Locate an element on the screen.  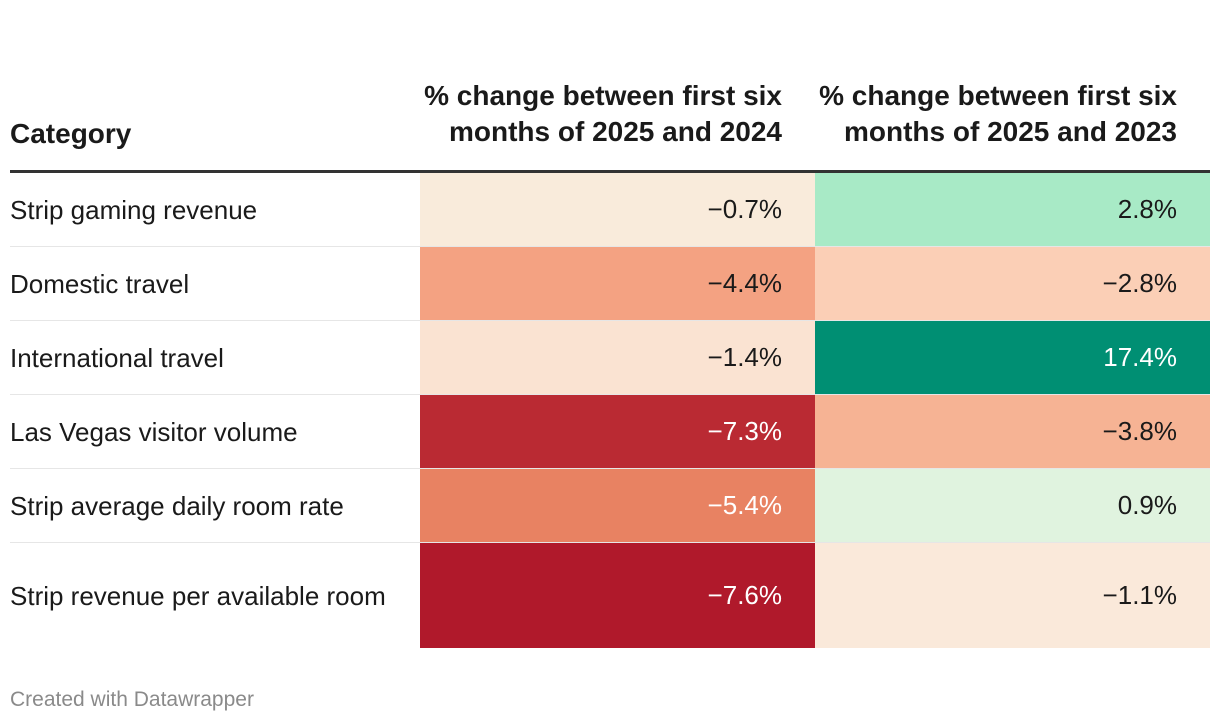
cell-change-2023: −1.1% is located at coordinates (1012, 595).